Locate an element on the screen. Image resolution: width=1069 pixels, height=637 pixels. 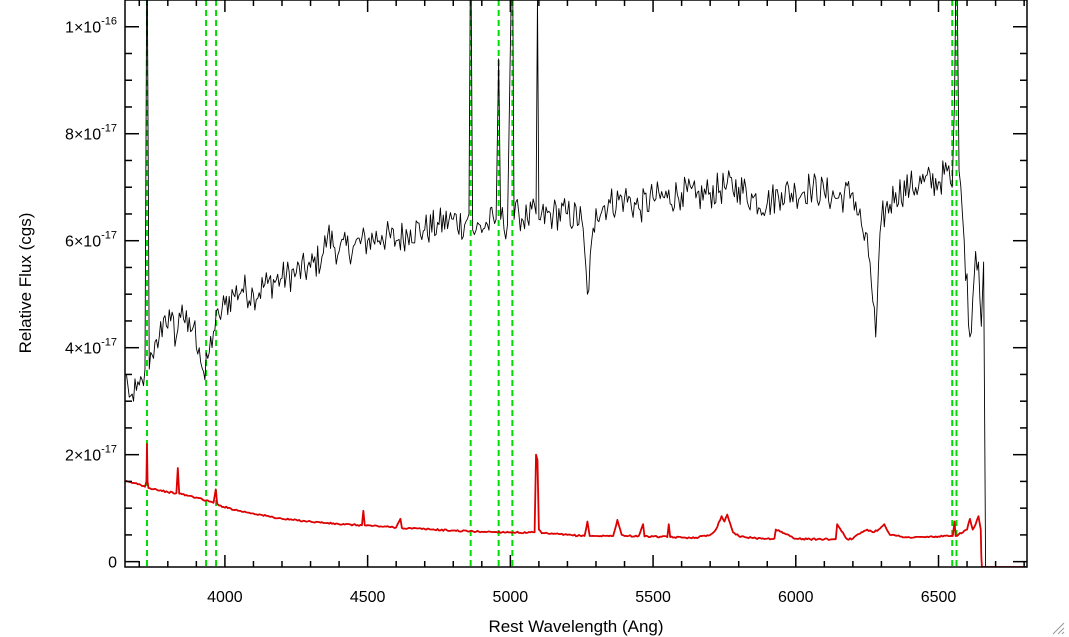
y-tick-label: 4×10⁻¹⁷ is located at coordinates (91, 347).